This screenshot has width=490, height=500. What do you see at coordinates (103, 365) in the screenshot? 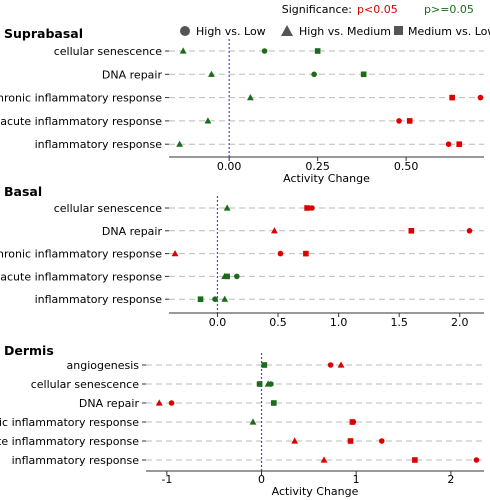
I see `category-label: angiogenesis` at bounding box center [103, 365].